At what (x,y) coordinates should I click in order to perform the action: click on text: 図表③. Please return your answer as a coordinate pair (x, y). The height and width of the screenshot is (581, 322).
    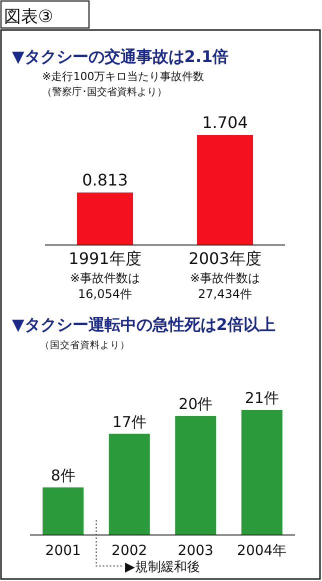
    Looking at the image, I should click on (29, 17).